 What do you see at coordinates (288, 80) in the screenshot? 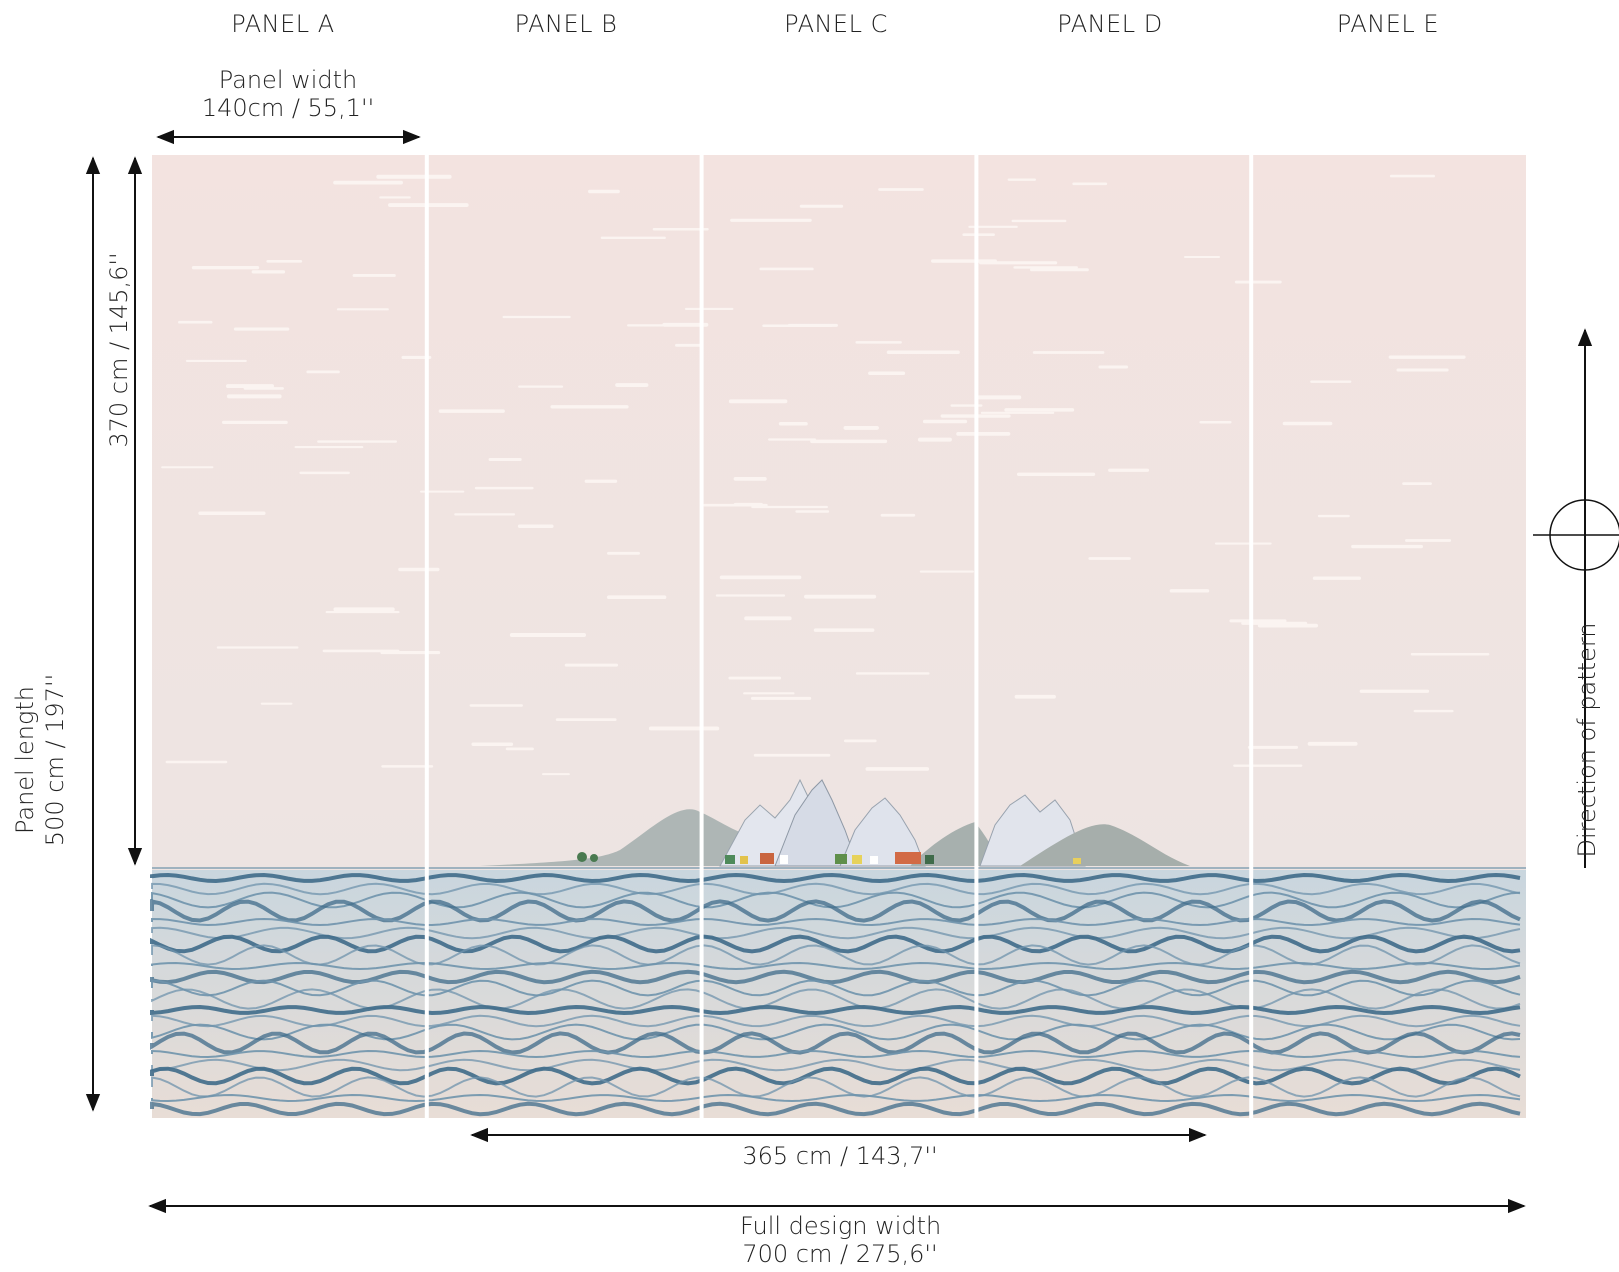
I see `panel-width-title: Panel width` at bounding box center [288, 80].